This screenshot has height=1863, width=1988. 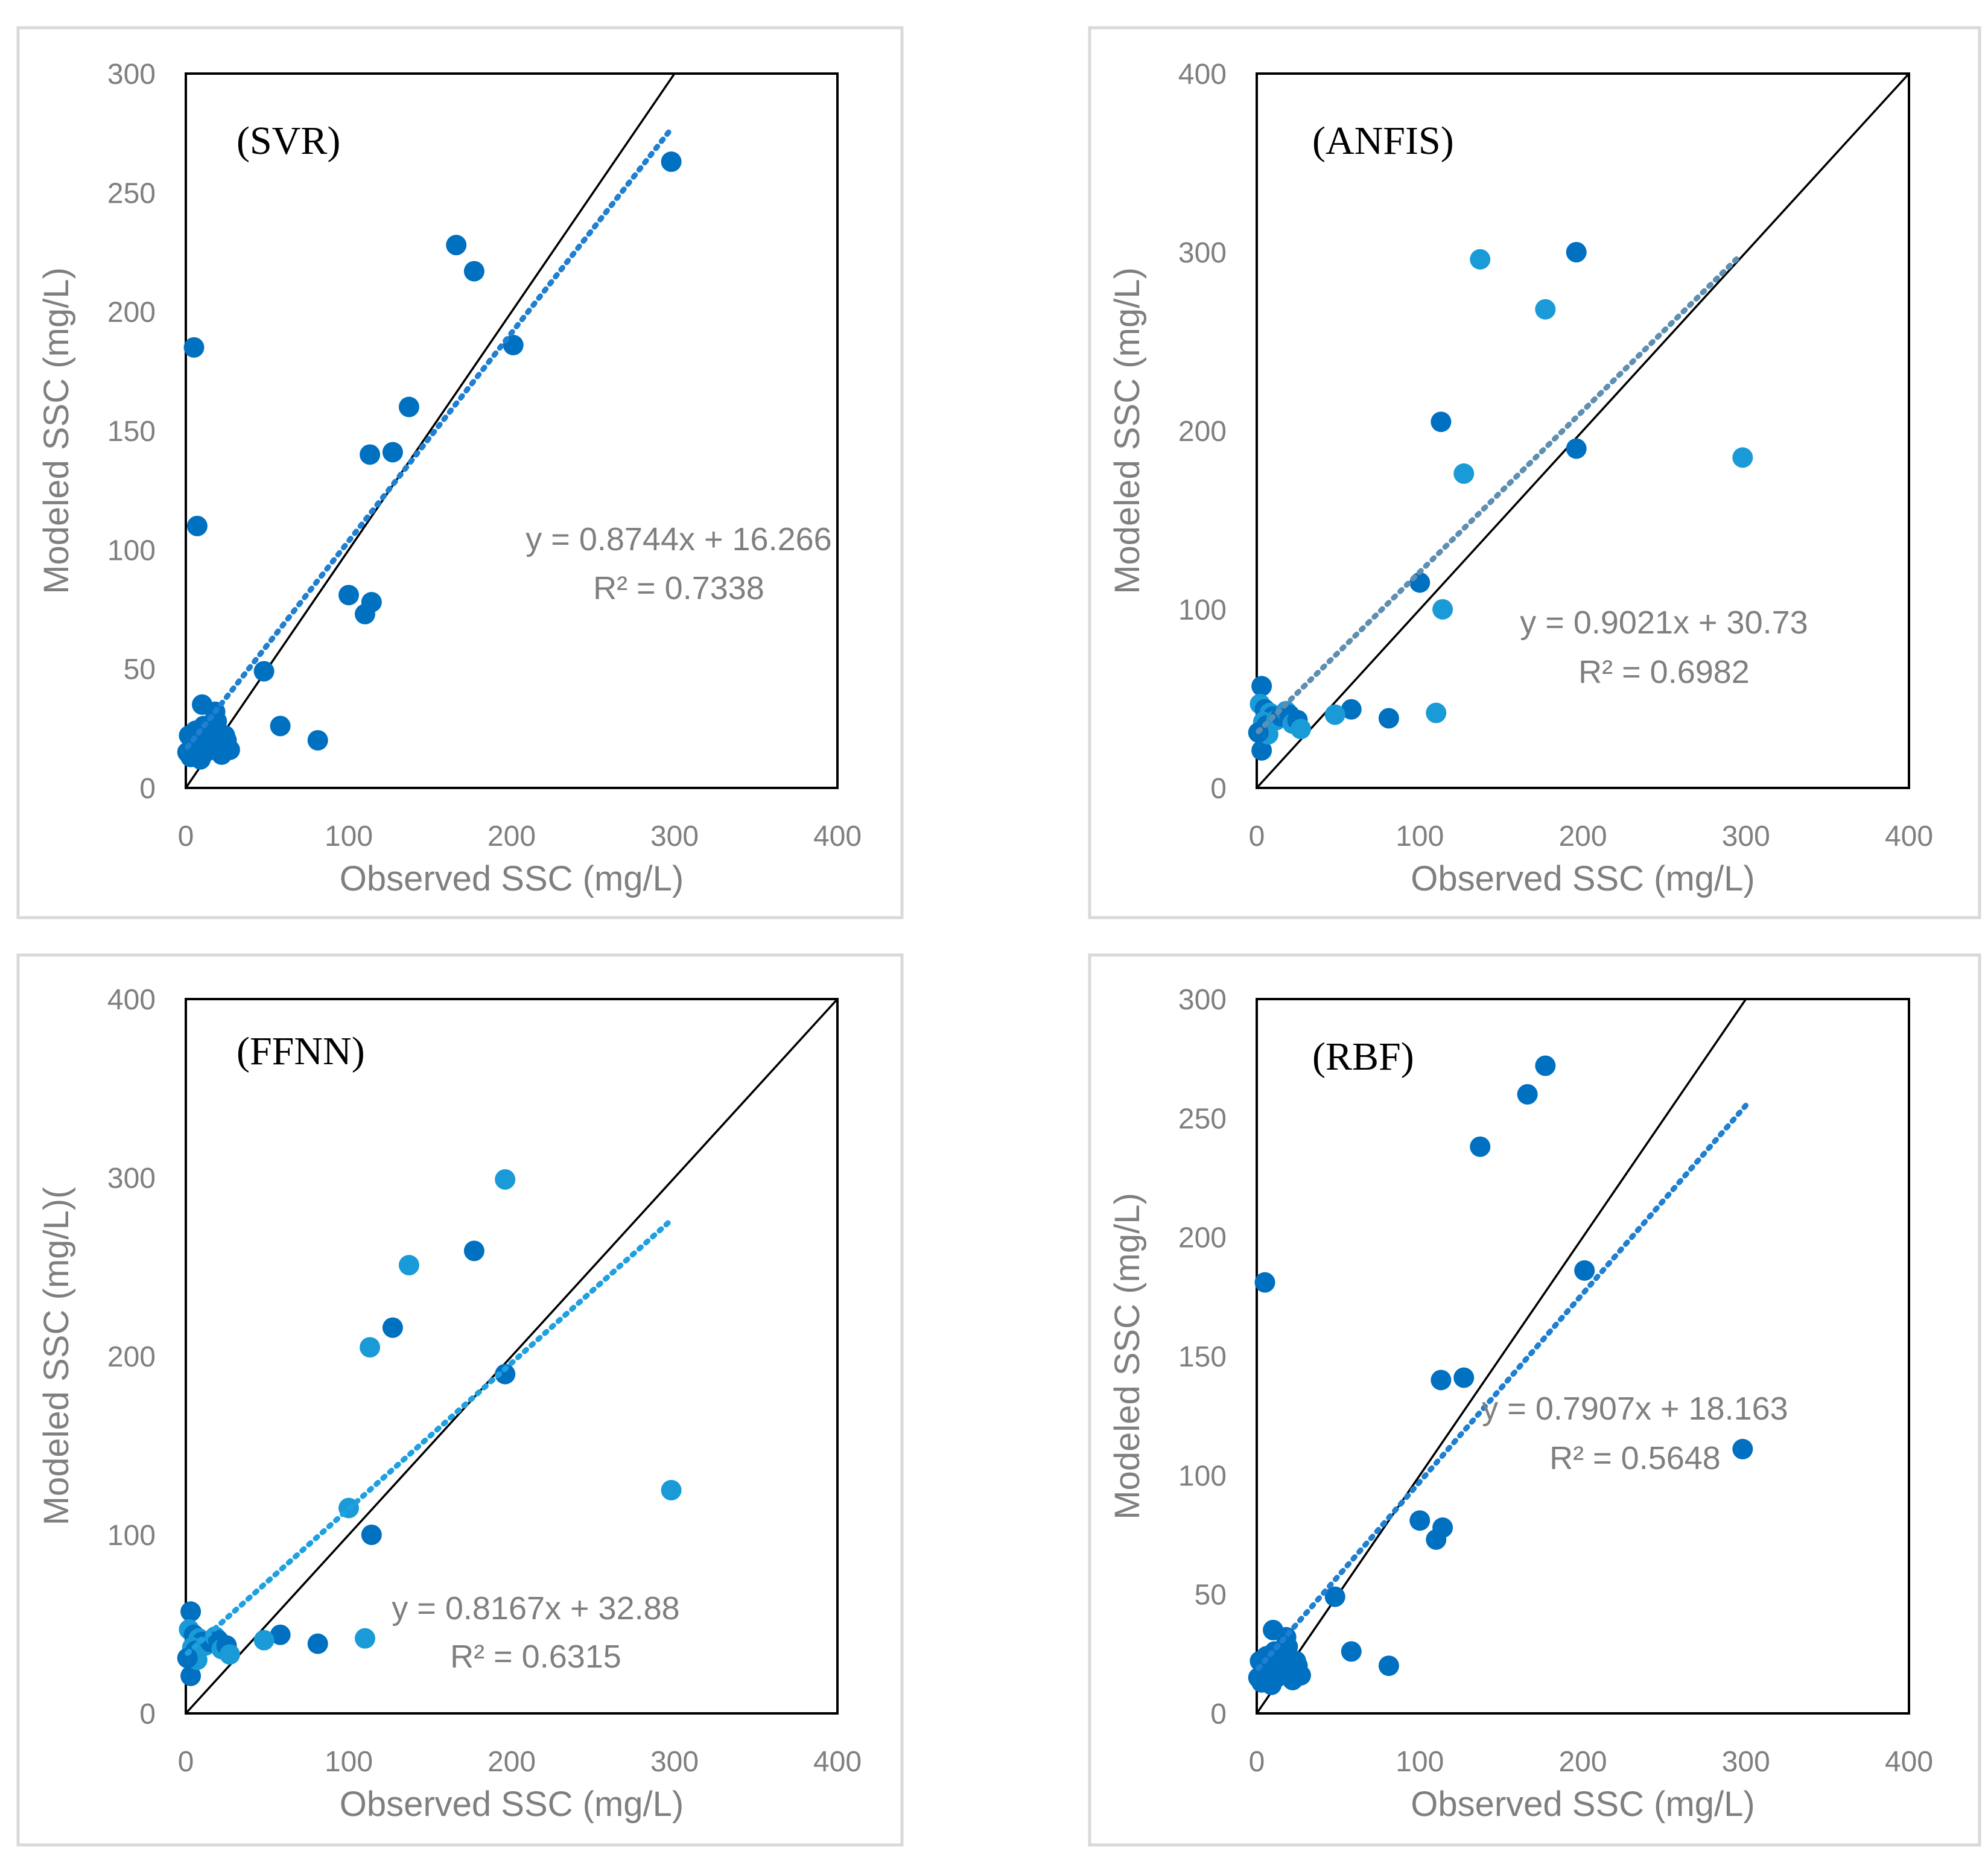 What do you see at coordinates (1635, 1458) in the screenshot?
I see `r-squared-label: R² = 0.5648` at bounding box center [1635, 1458].